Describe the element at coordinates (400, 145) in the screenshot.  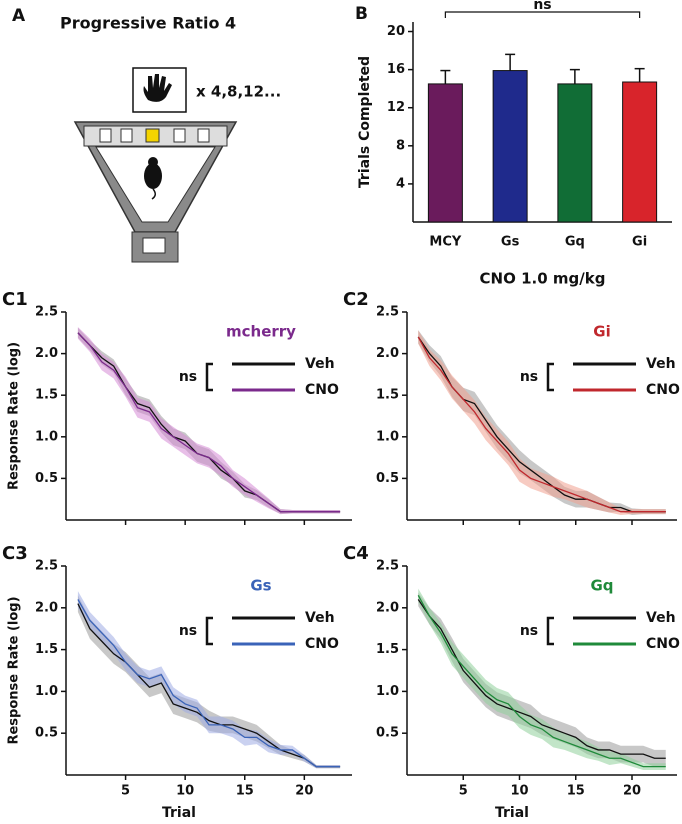
I see `y-tick-label: 8` at that location.